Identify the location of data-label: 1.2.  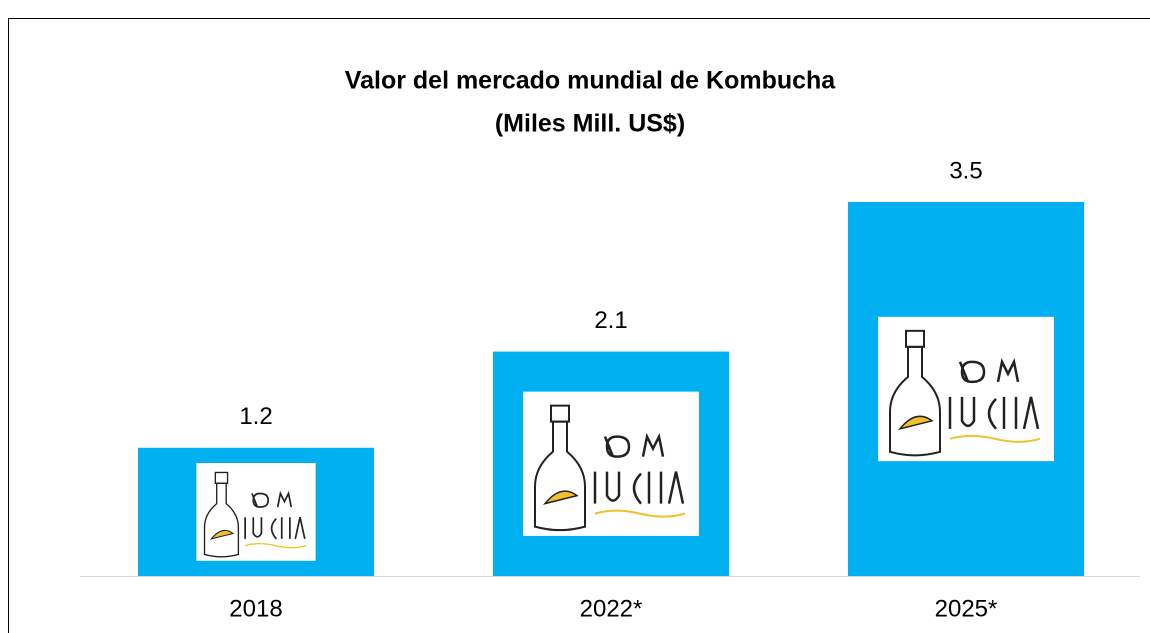
(255, 416).